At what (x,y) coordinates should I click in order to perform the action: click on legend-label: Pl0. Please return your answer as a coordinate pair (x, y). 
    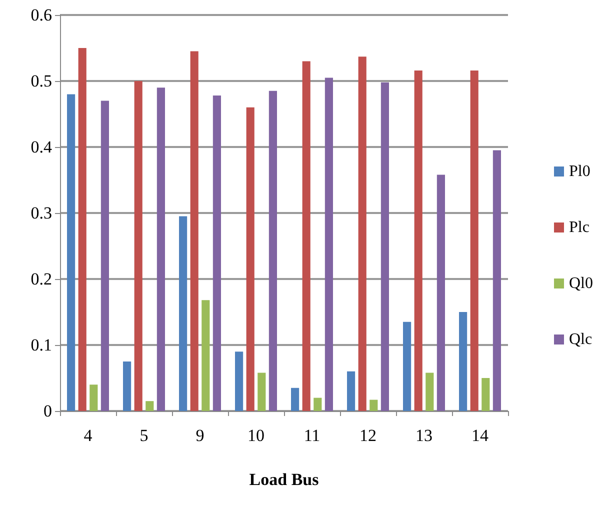
    Looking at the image, I should click on (579, 171).